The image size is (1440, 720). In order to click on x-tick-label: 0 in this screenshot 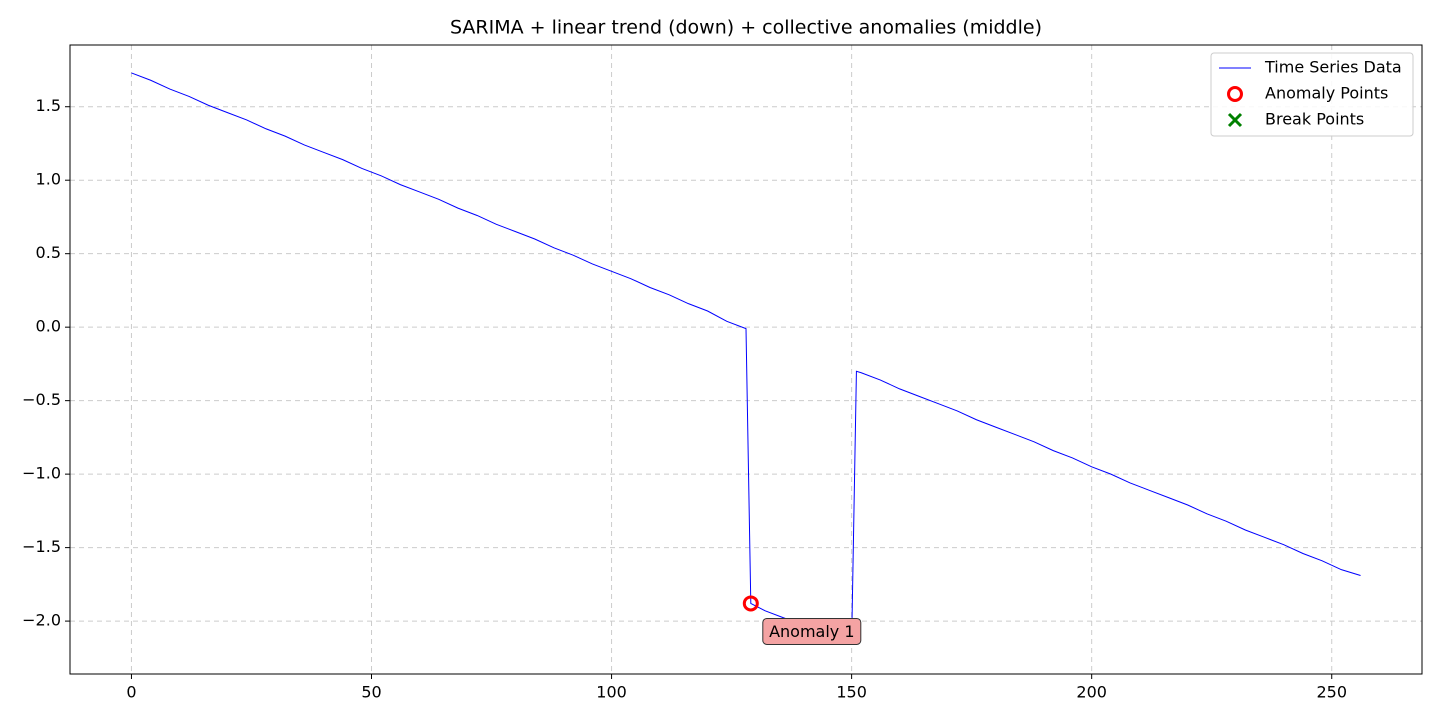, I will do `click(131, 692)`.